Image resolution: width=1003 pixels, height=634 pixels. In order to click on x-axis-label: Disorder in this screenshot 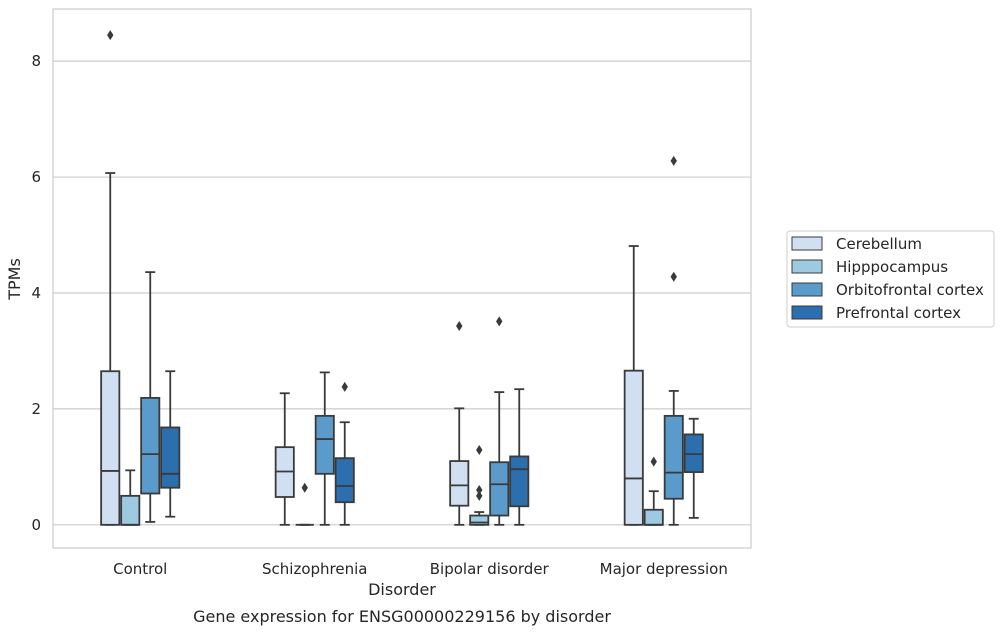, I will do `click(402, 589)`.